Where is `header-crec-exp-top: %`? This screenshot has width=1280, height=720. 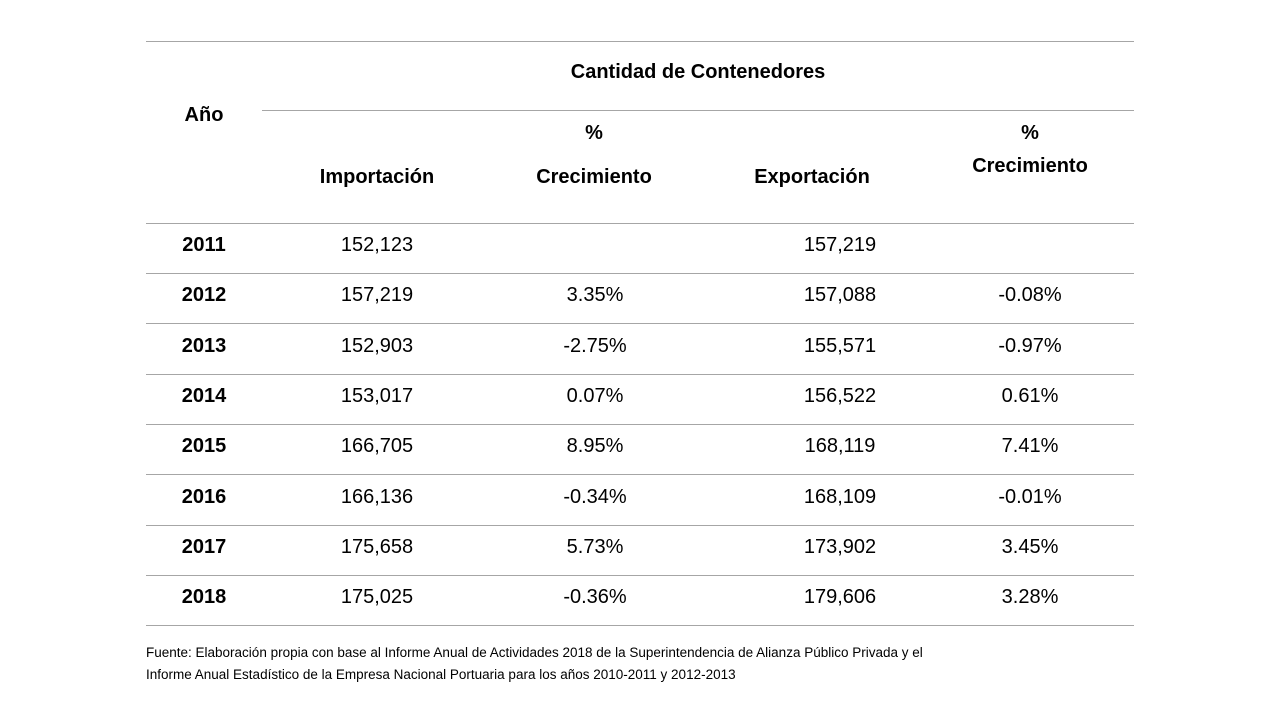
header-crec-exp-top: % is located at coordinates (1030, 133).